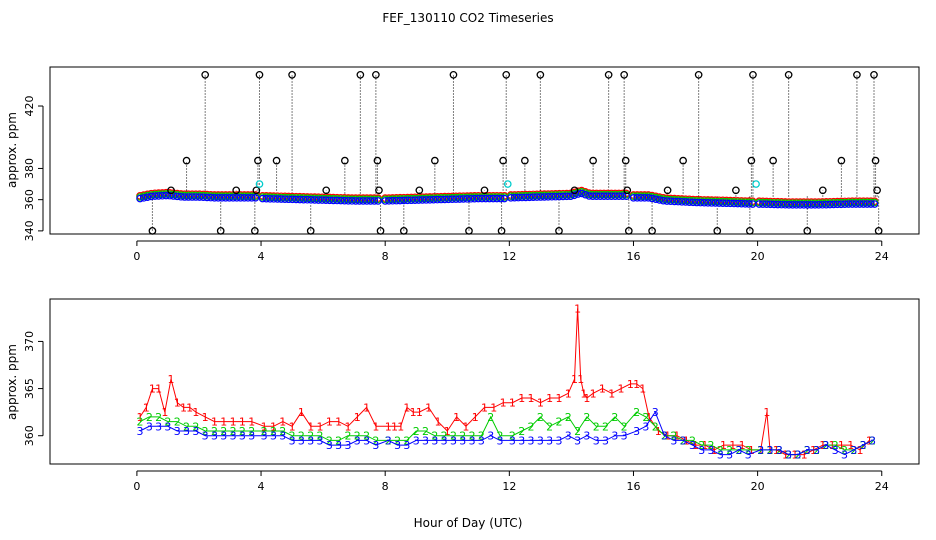  I want to click on x-tick-label: 20, so click(758, 256).